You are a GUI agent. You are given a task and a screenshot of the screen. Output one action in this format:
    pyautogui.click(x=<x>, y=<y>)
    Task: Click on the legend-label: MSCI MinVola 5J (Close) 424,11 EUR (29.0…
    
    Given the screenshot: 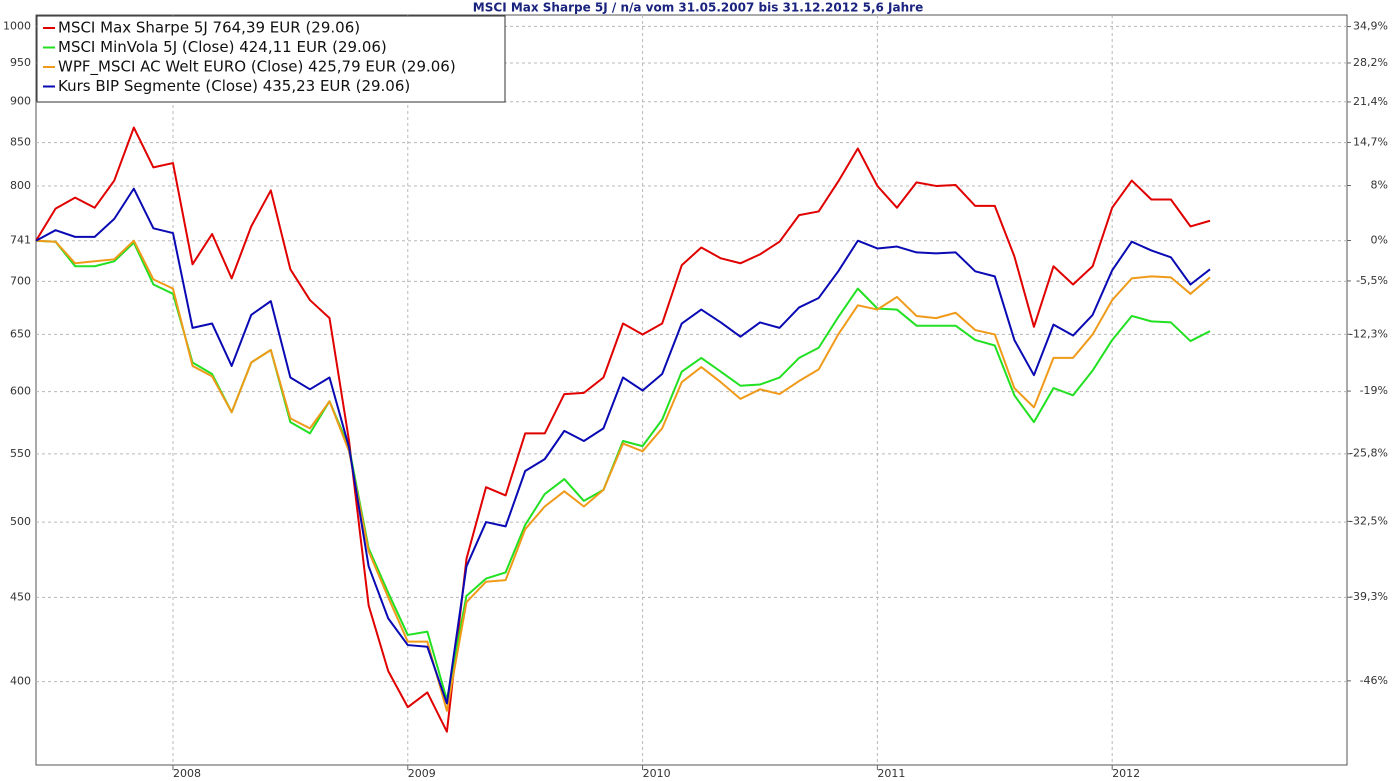 What is the action you would take?
    pyautogui.click(x=222, y=47)
    